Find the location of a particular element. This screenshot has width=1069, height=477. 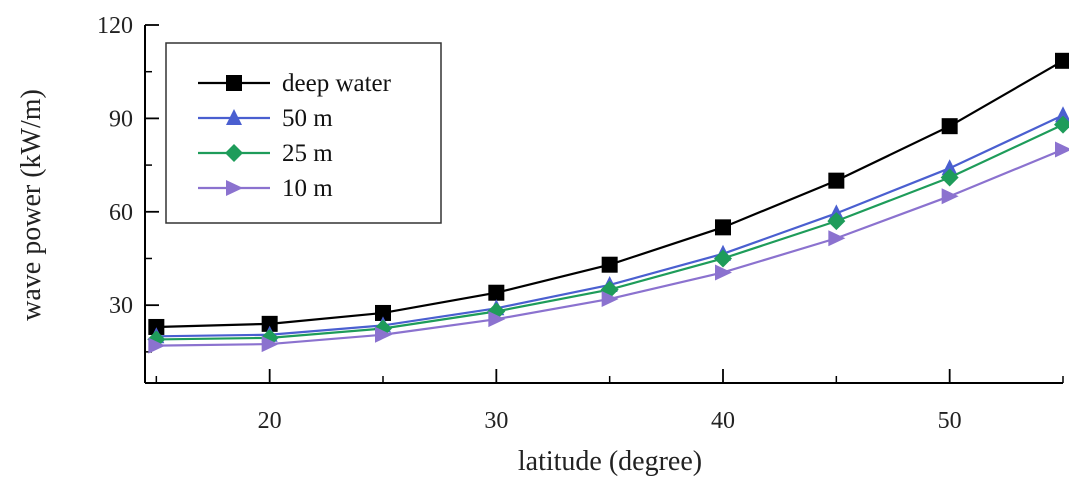

legend-label: 10 m is located at coordinates (307, 188).